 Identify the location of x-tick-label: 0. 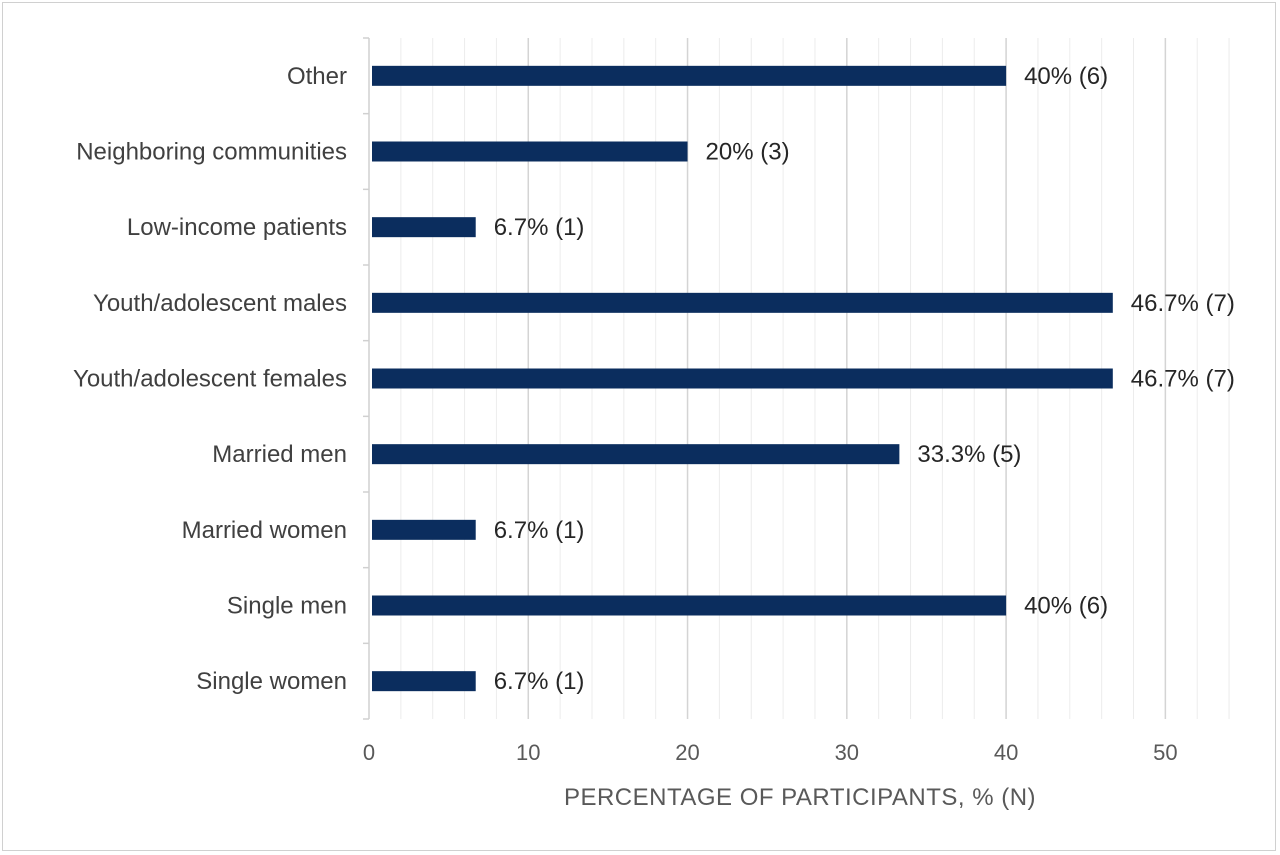
(369, 752).